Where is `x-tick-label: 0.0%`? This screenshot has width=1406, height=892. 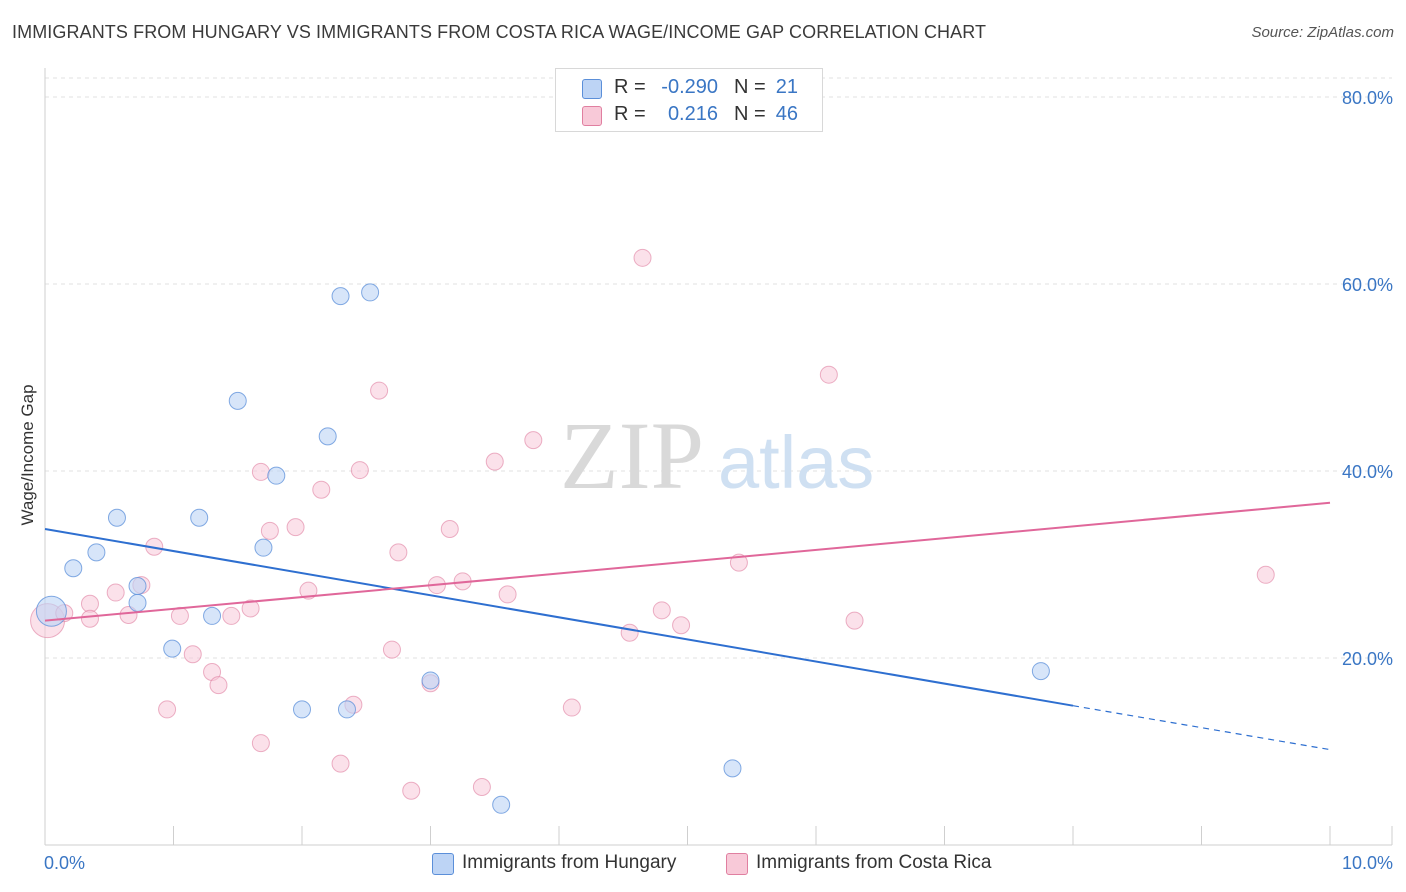 x-tick-label: 0.0% is located at coordinates (64, 863).